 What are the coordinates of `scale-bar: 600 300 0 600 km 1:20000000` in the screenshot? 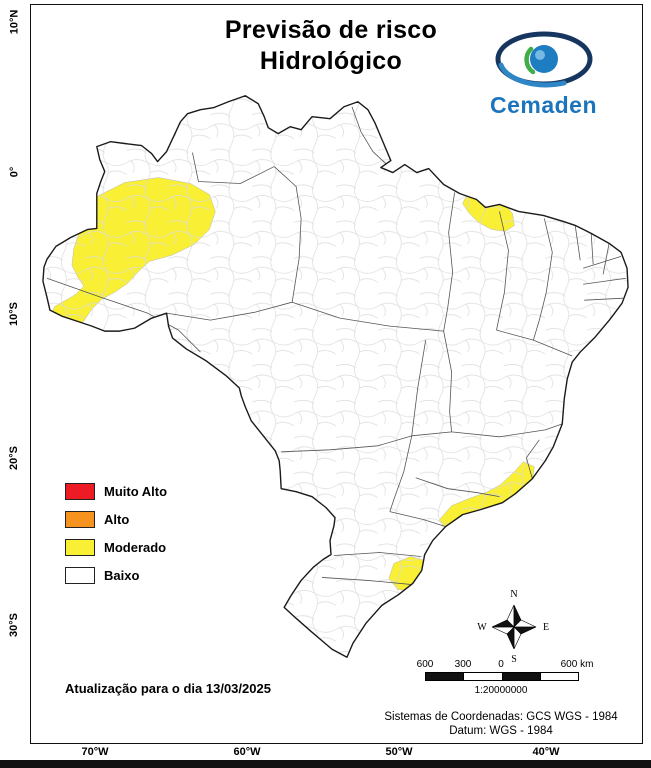 It's located at (519, 681).